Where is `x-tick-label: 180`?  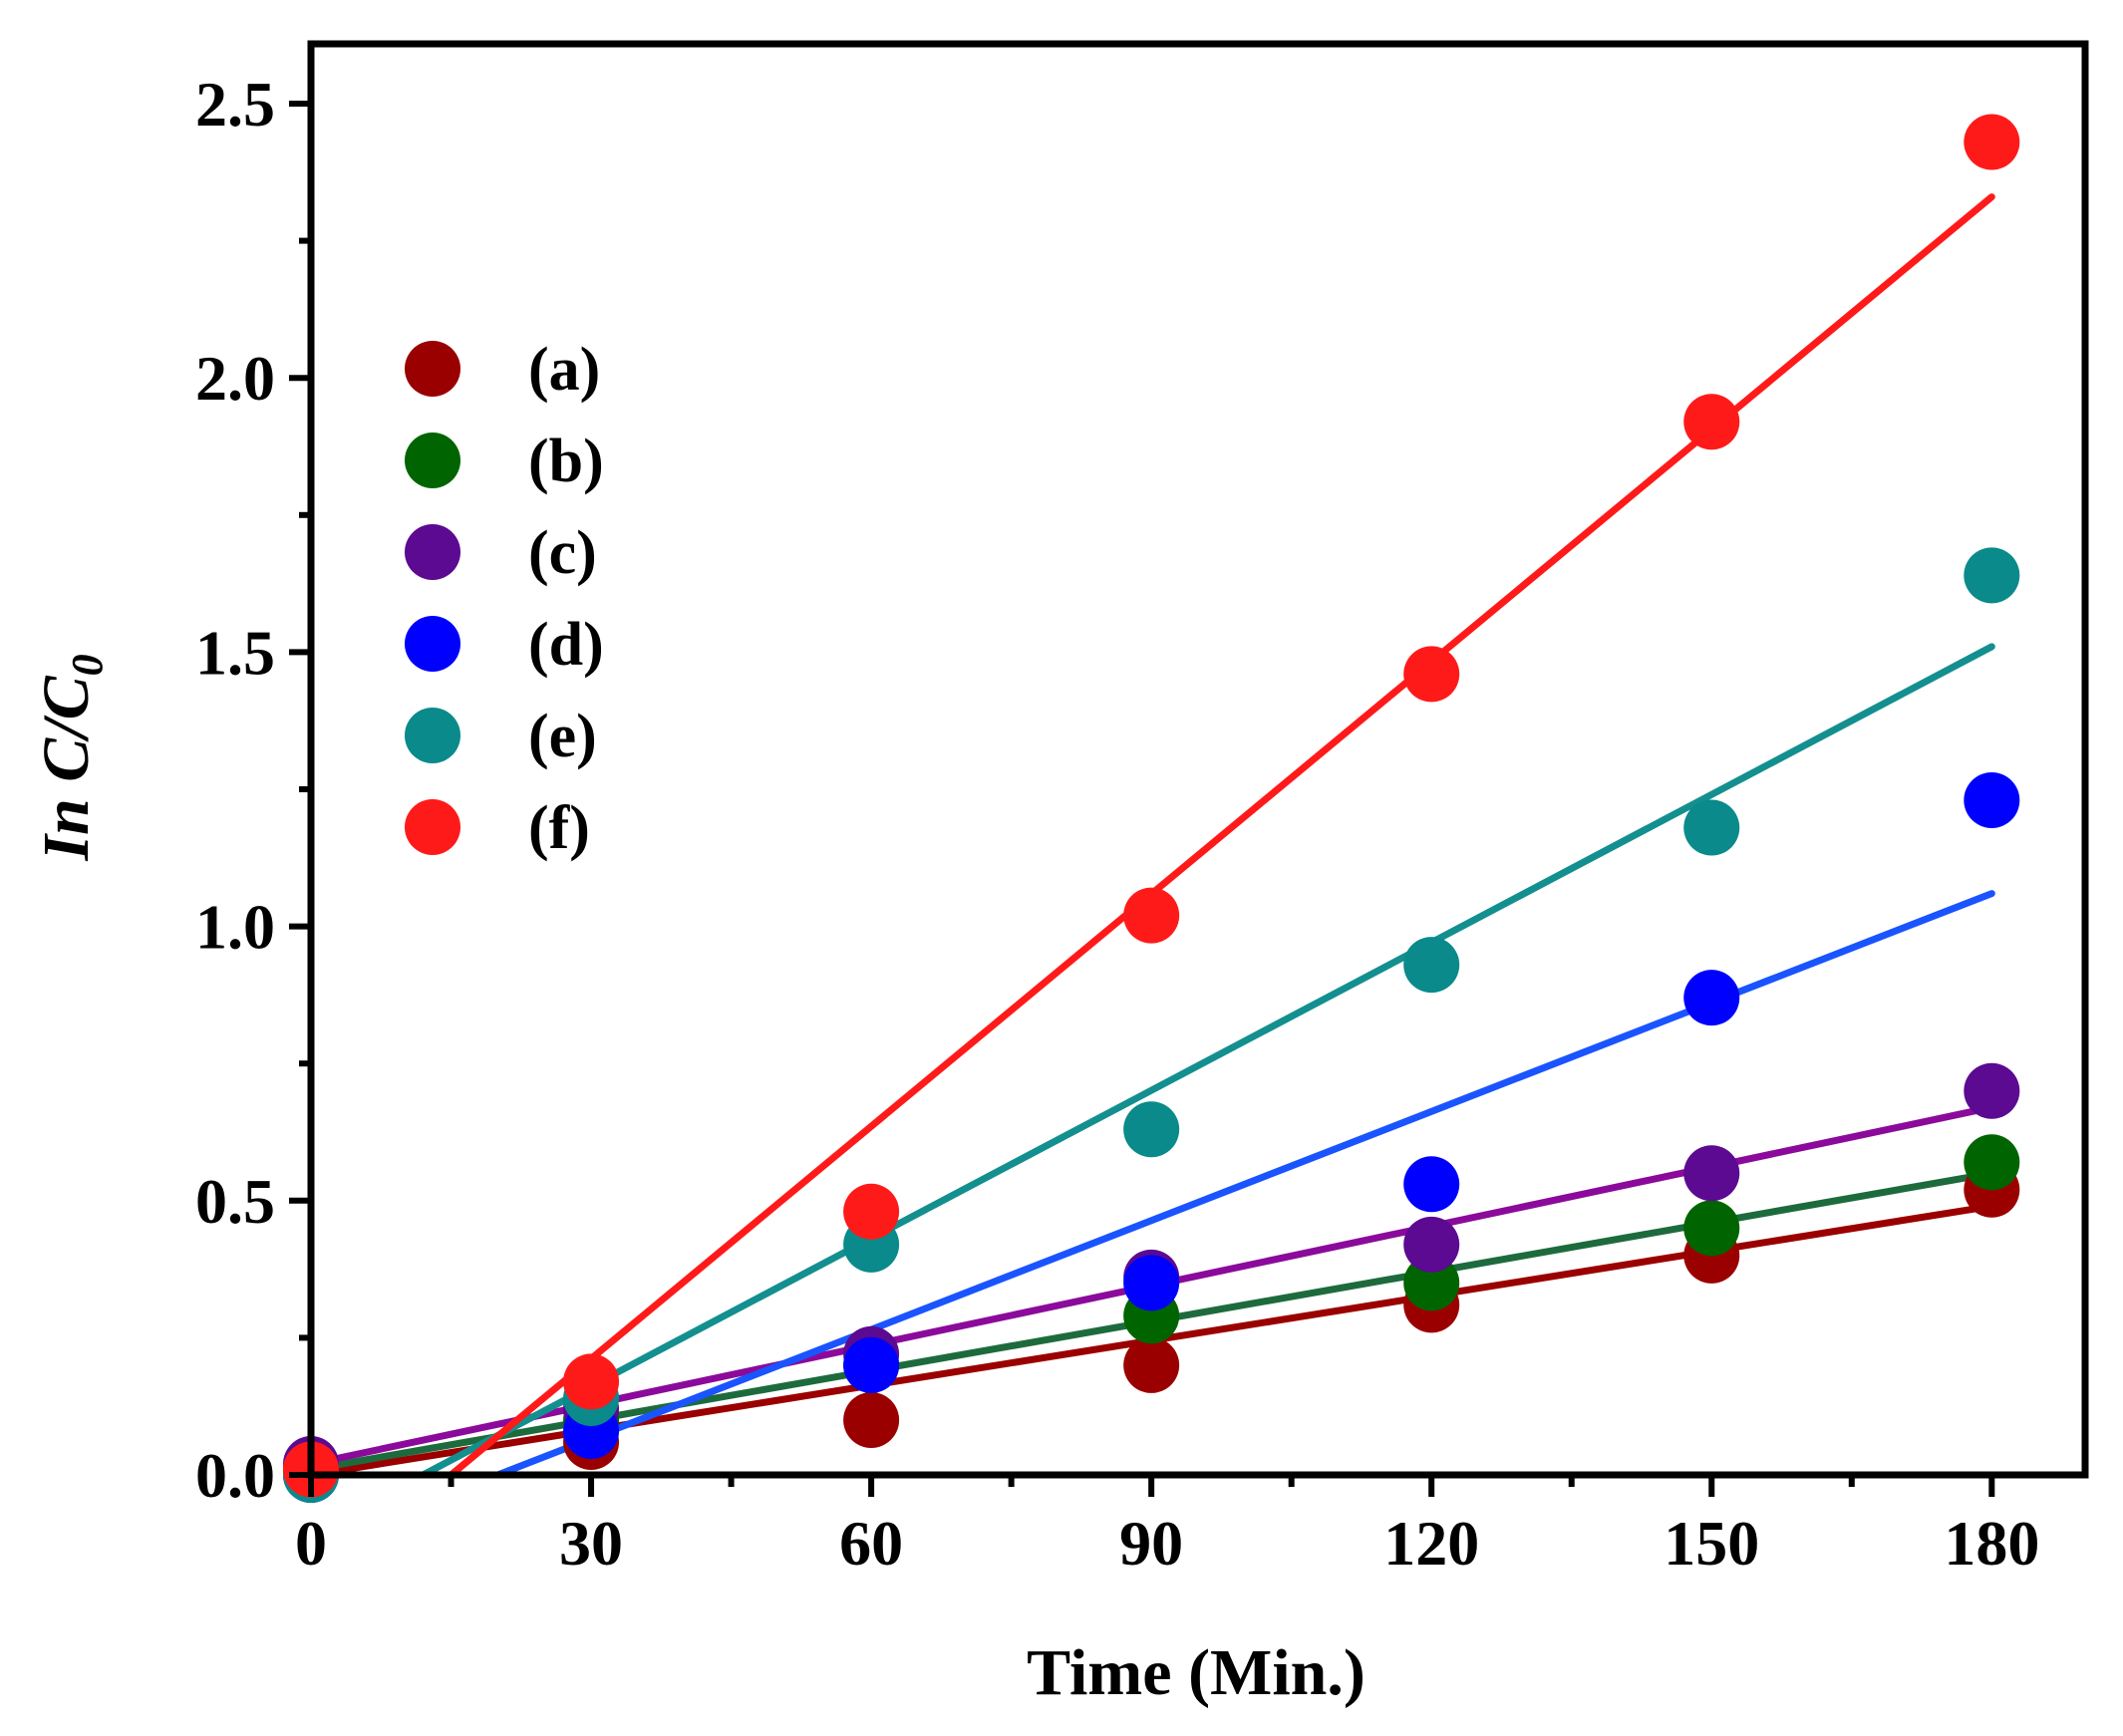 x-tick-label: 180 is located at coordinates (1991, 1543).